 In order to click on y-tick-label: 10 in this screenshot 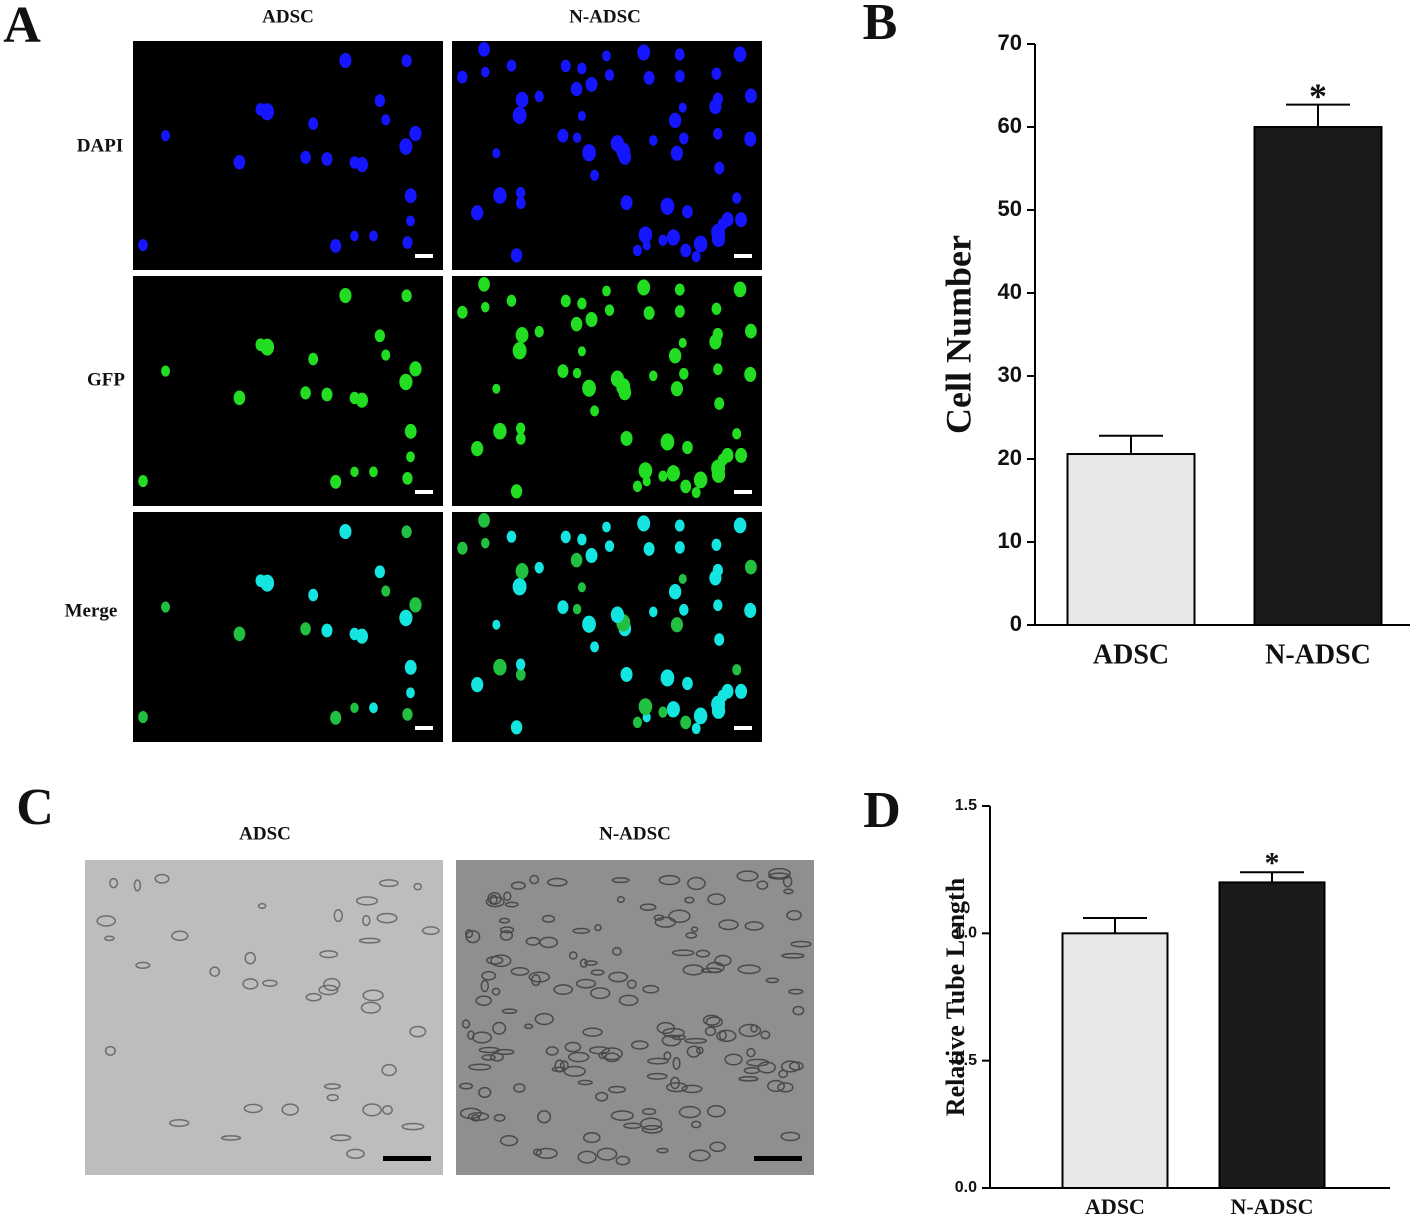, I will do `click(1010, 540)`.